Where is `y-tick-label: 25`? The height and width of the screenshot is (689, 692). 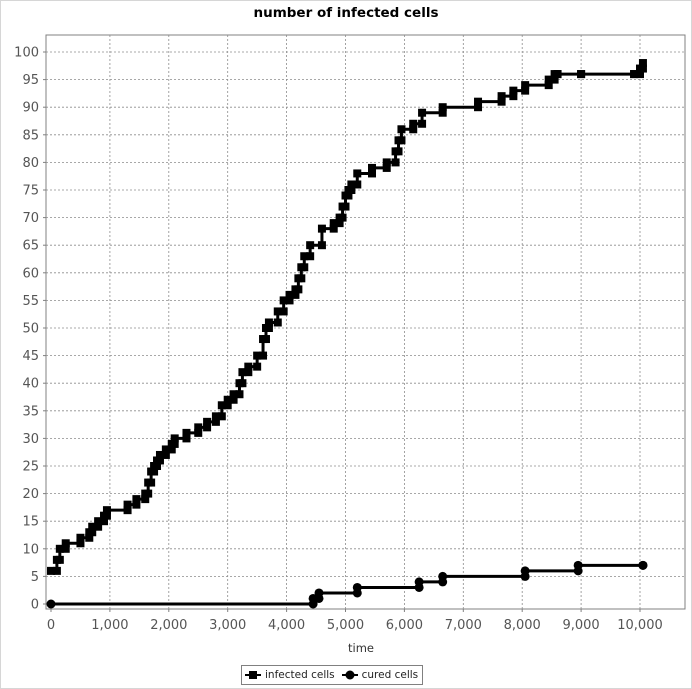 y-tick-label: 25 is located at coordinates (30, 467).